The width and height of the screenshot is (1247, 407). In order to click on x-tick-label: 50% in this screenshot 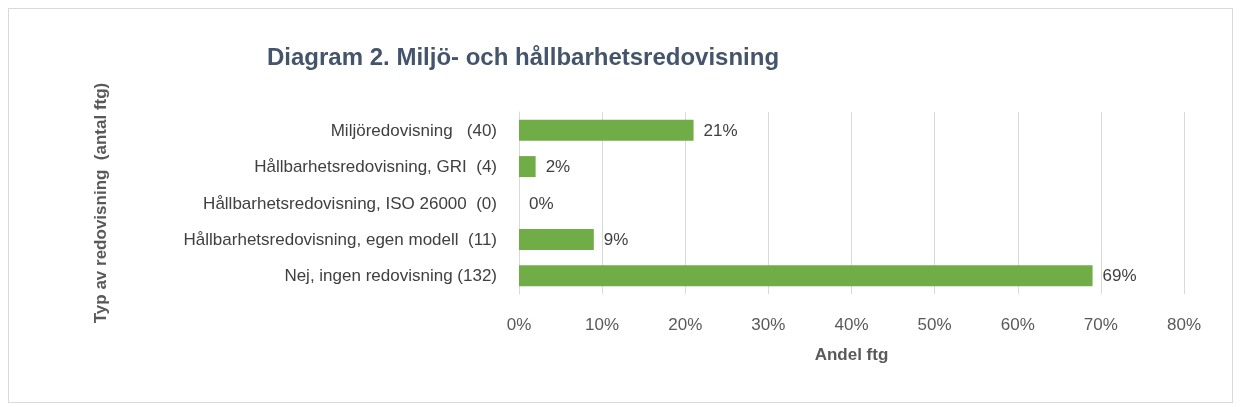, I will do `click(934, 324)`.